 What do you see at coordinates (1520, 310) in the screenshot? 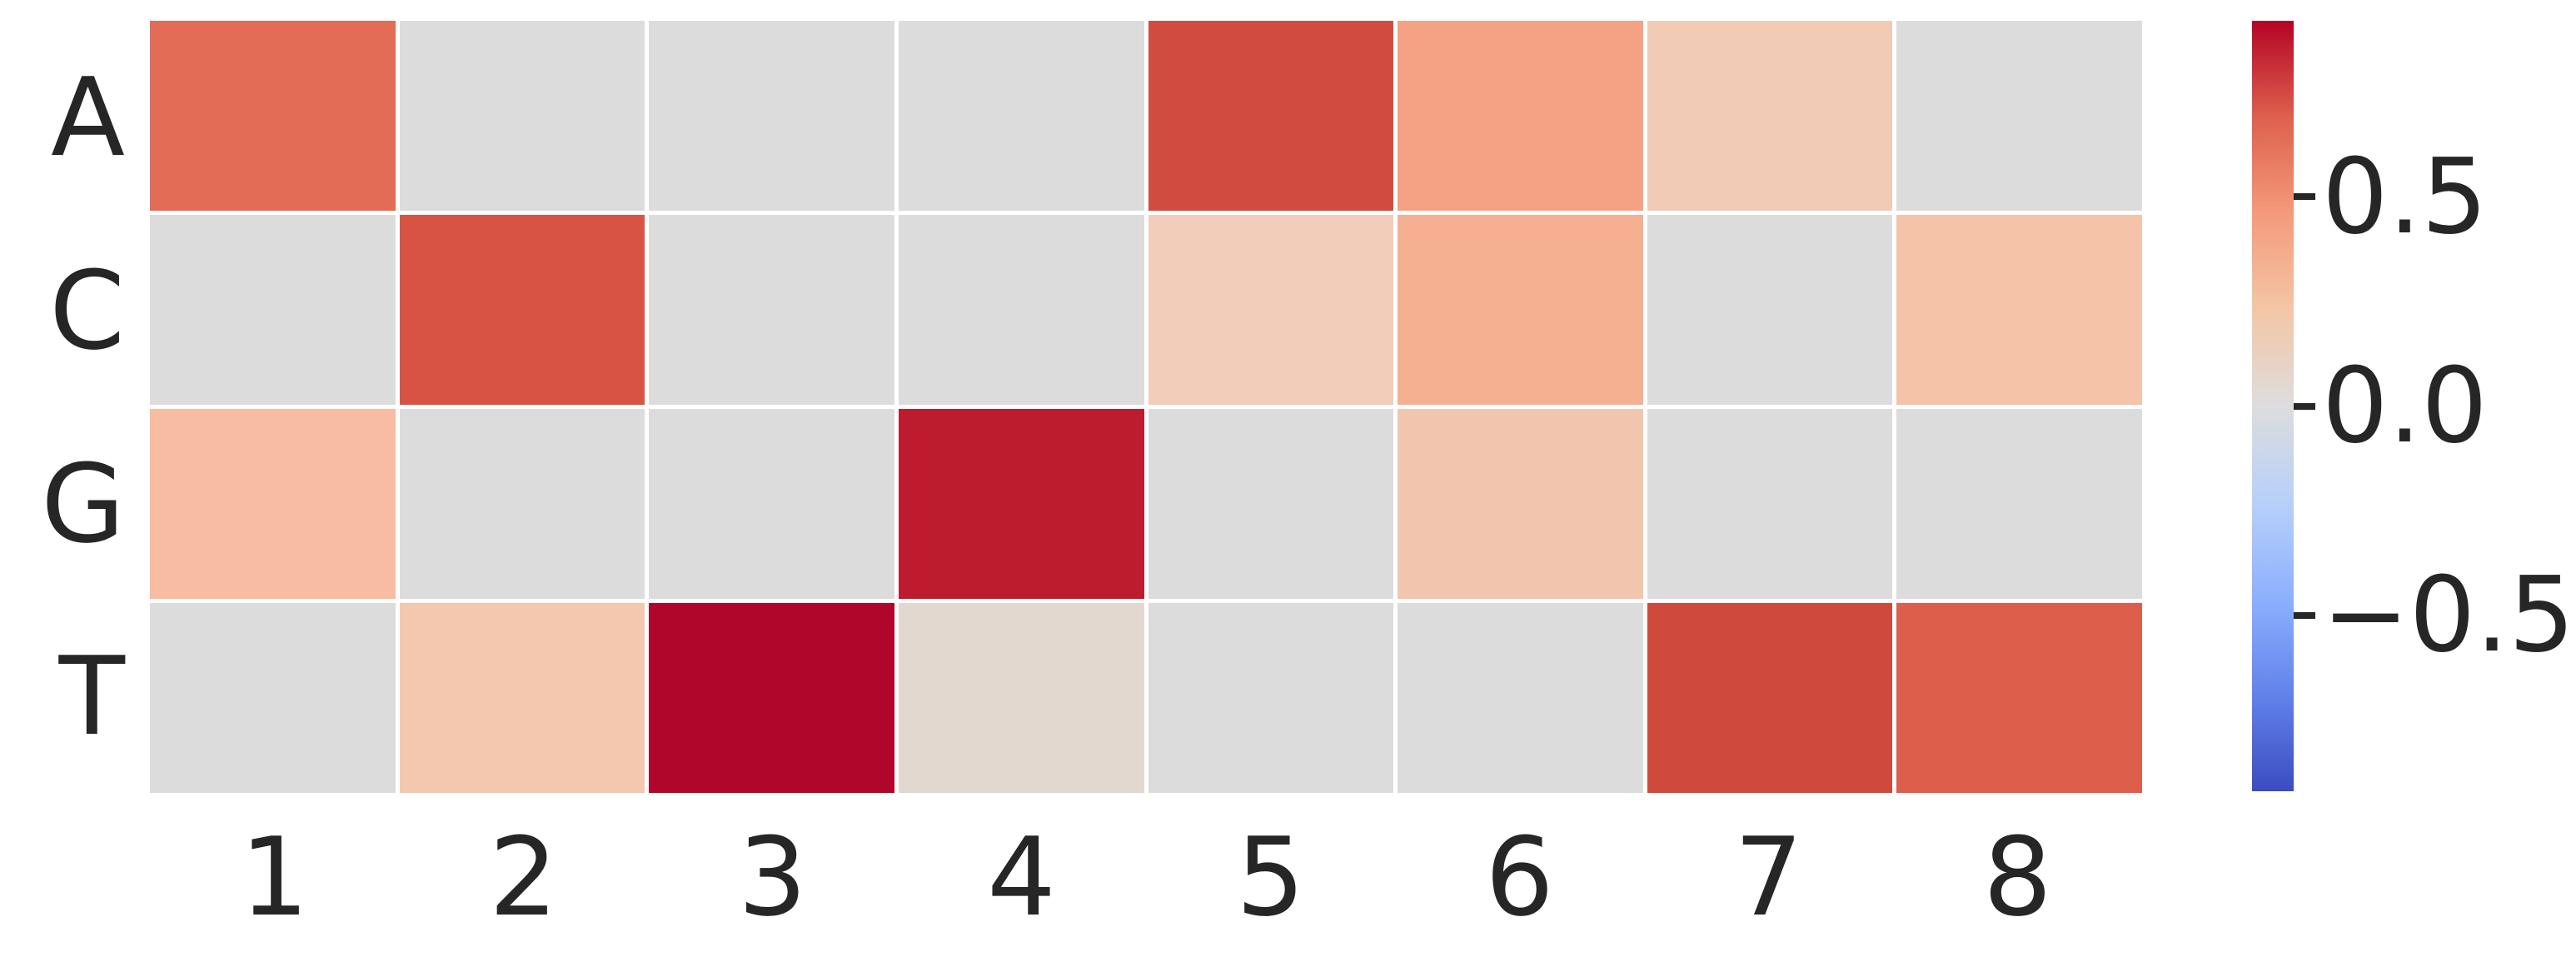
I see `heatmap-cell-C6` at bounding box center [1520, 310].